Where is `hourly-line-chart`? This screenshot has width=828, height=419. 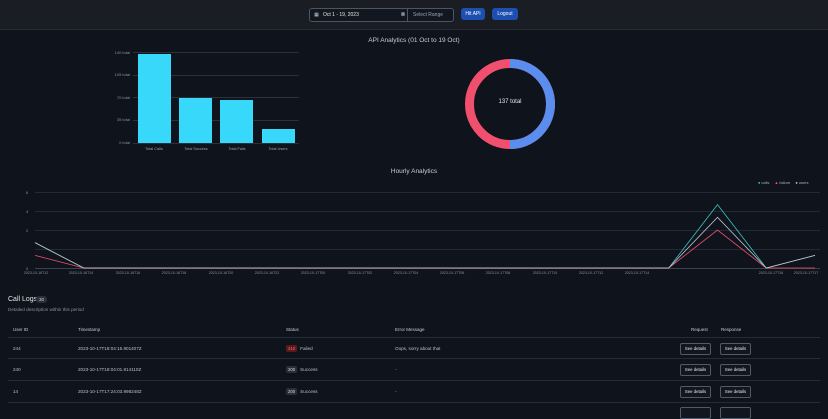 hourly-line-chart is located at coordinates (425, 236).